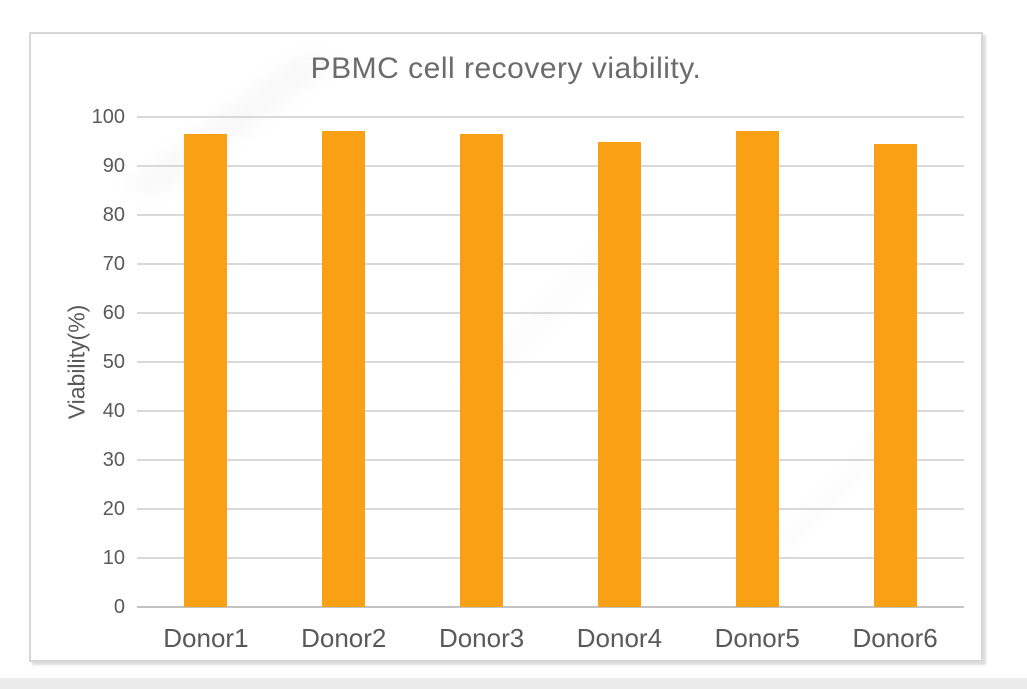 The height and width of the screenshot is (689, 1027). What do you see at coordinates (113, 313) in the screenshot?
I see `y-tick-label-60: 60` at bounding box center [113, 313].